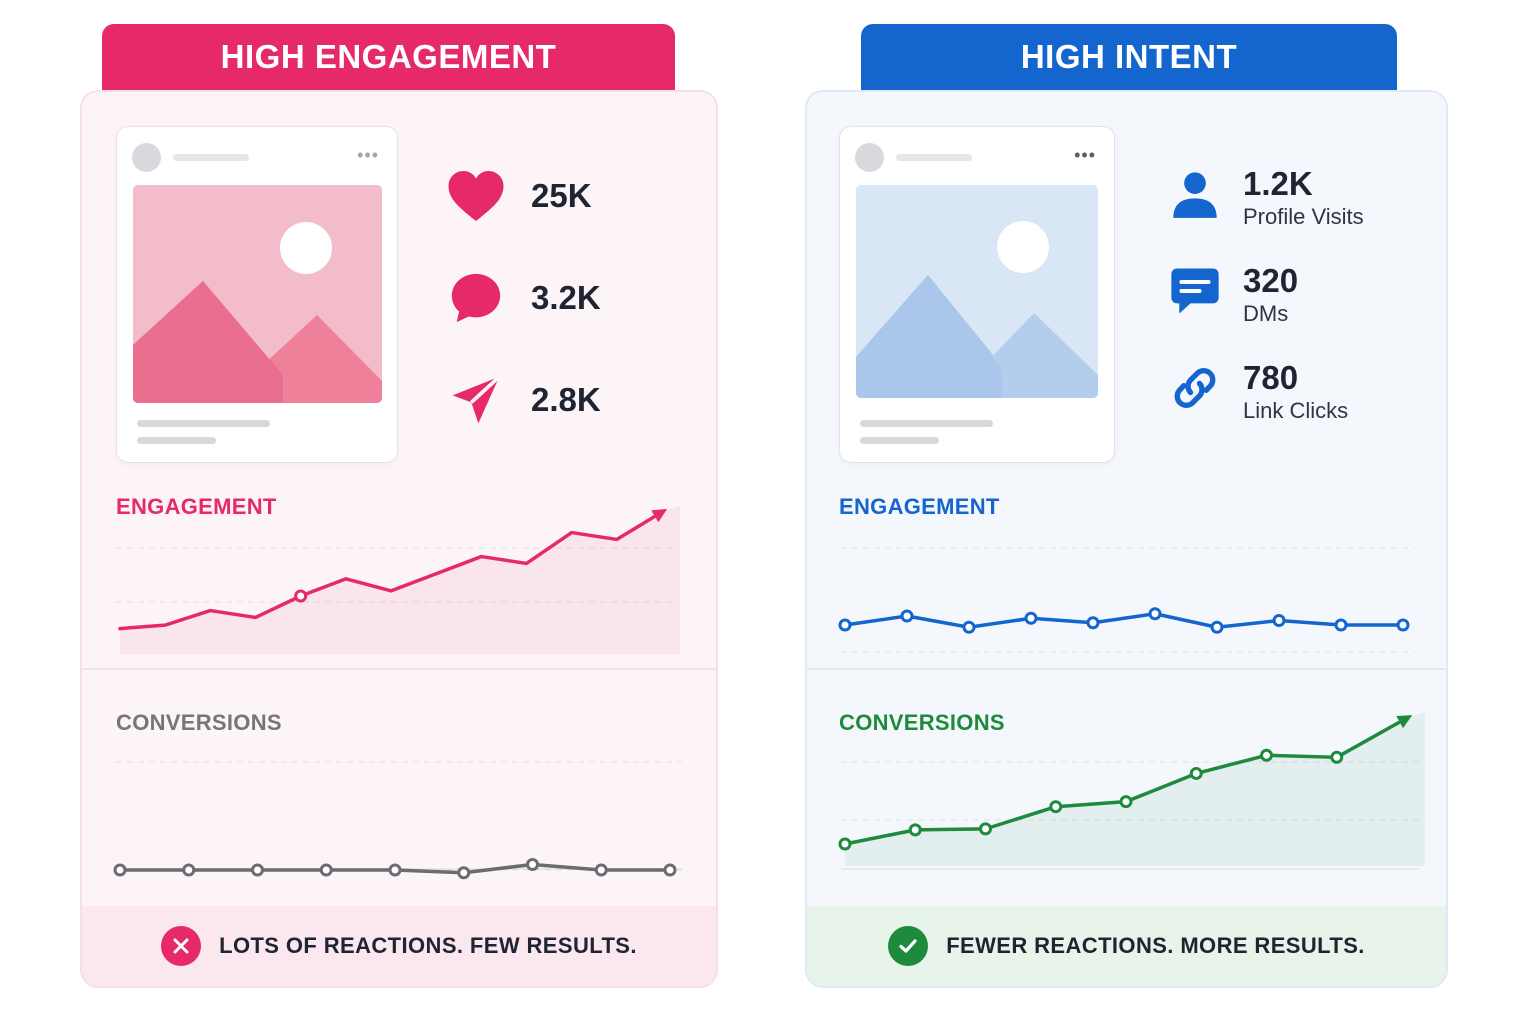 This screenshot has height=1024, width=1536. Describe the element at coordinates (566, 297) in the screenshot. I see `comments-count: 3.2K` at that location.